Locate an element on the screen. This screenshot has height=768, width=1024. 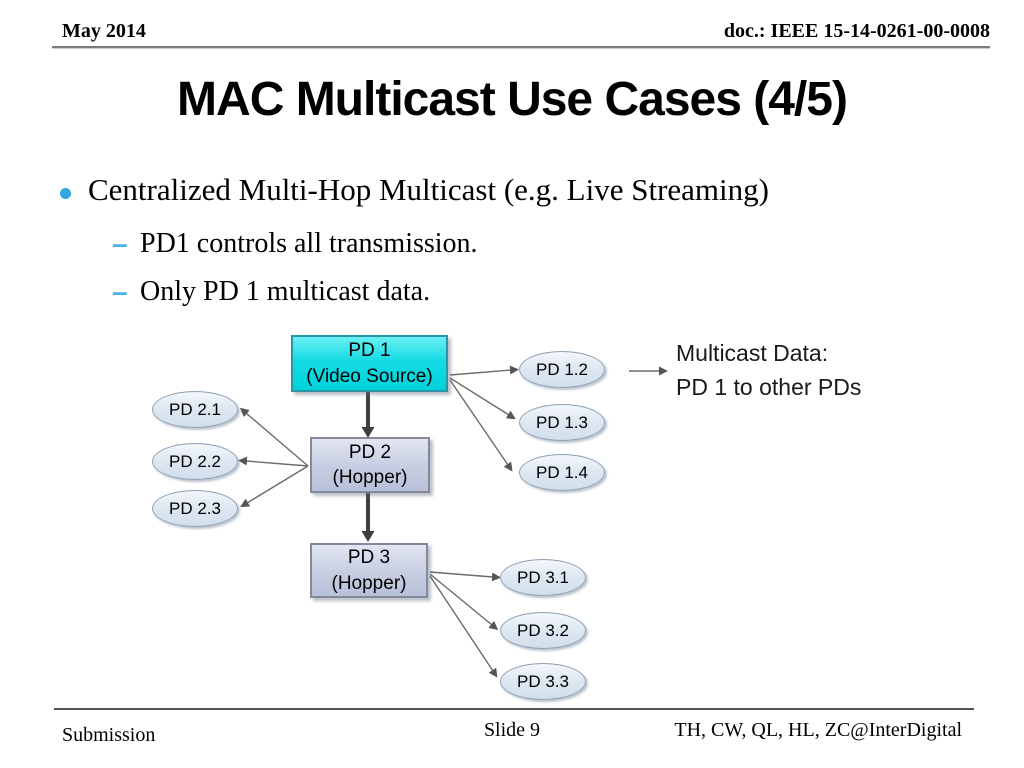
node-pd2-2: PD 2.2 is located at coordinates (195, 461).